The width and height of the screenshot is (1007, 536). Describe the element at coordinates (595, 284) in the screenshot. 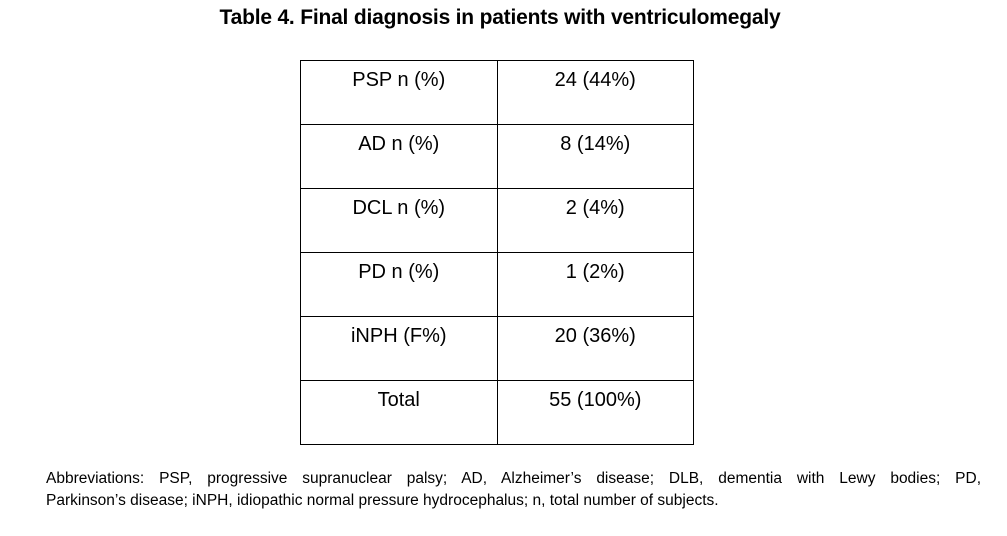

I see `diagnosis-value-cell: 1 (2%)` at that location.